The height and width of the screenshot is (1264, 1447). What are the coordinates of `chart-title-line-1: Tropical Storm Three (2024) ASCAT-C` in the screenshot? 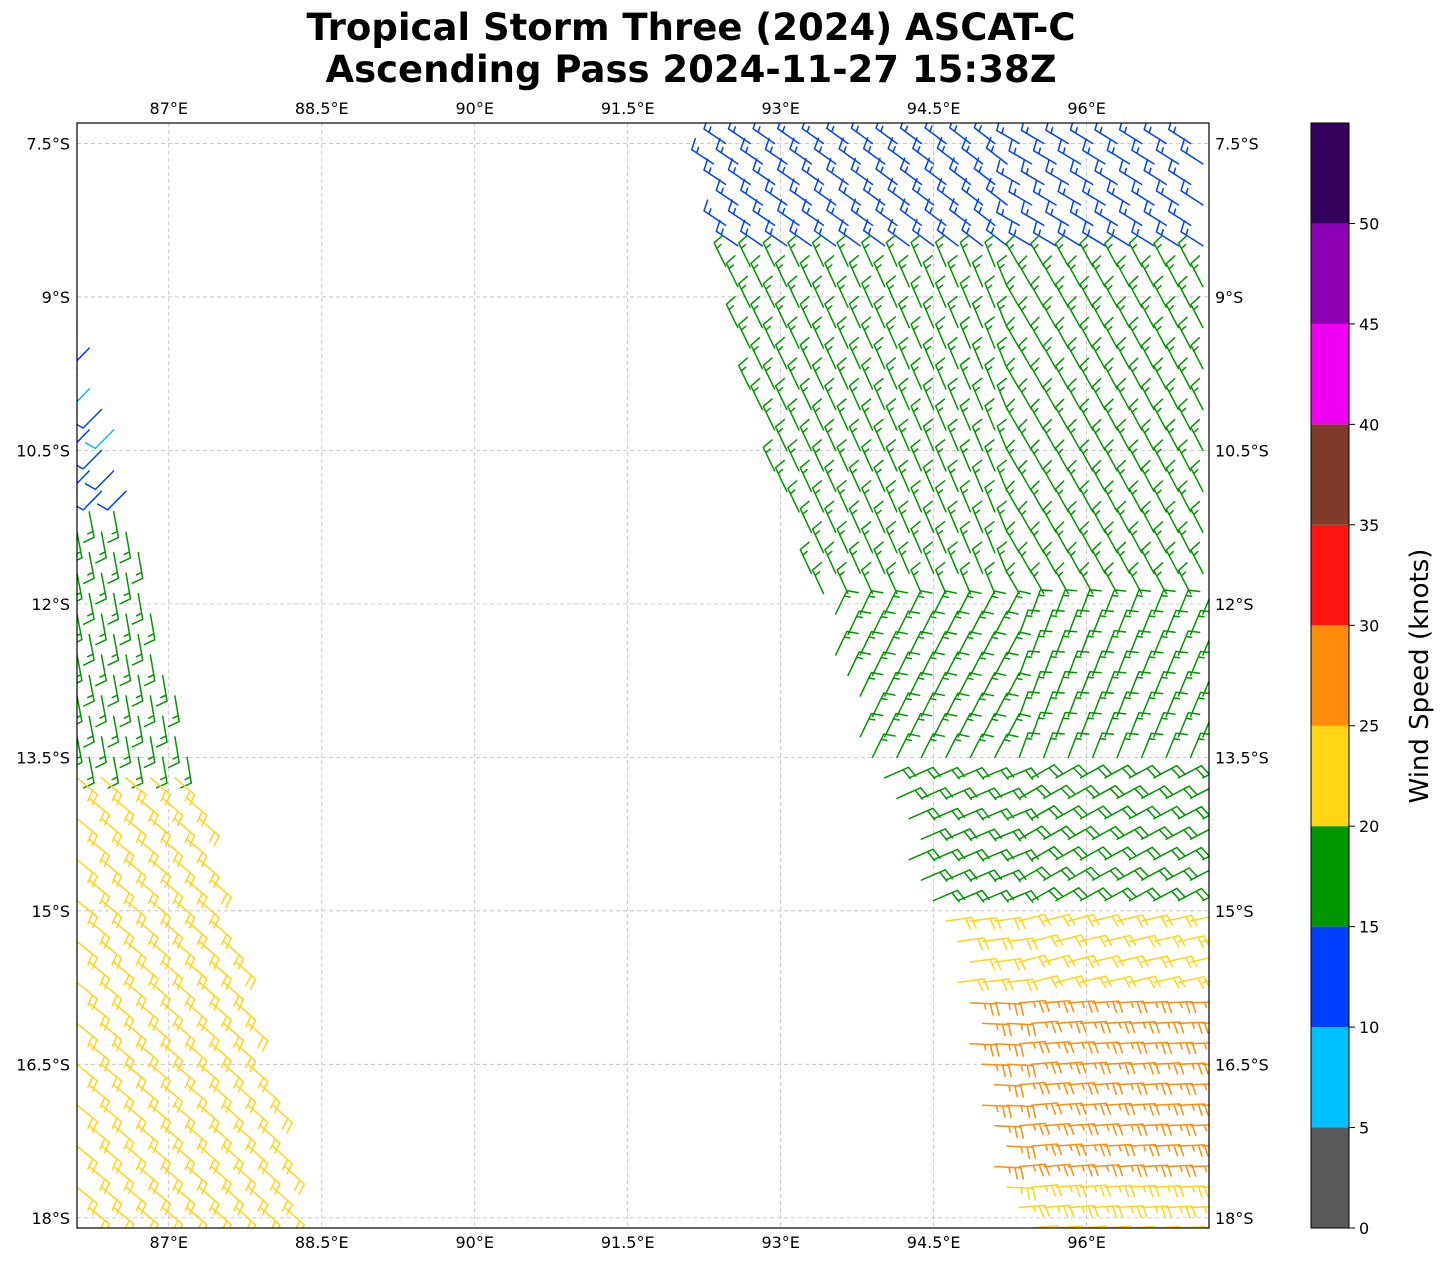 It's located at (691, 27).